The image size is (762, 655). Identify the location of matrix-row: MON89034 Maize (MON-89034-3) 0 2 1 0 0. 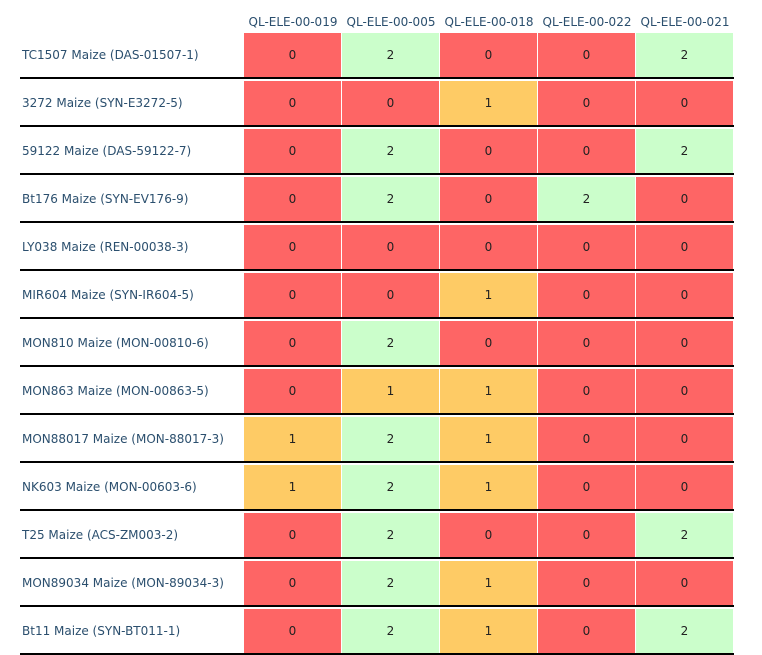
(377, 584).